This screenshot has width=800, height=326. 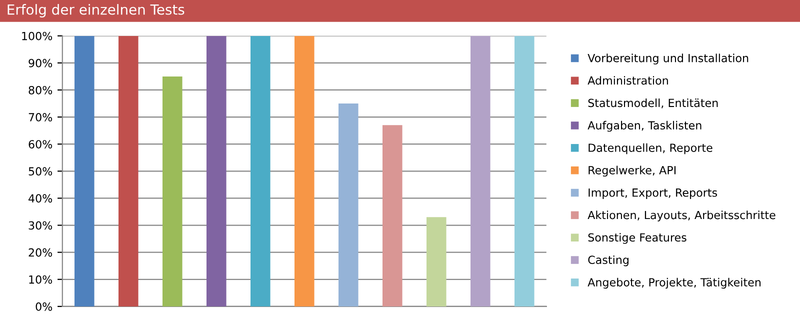 I want to click on legend-label: Administration, so click(x=628, y=80).